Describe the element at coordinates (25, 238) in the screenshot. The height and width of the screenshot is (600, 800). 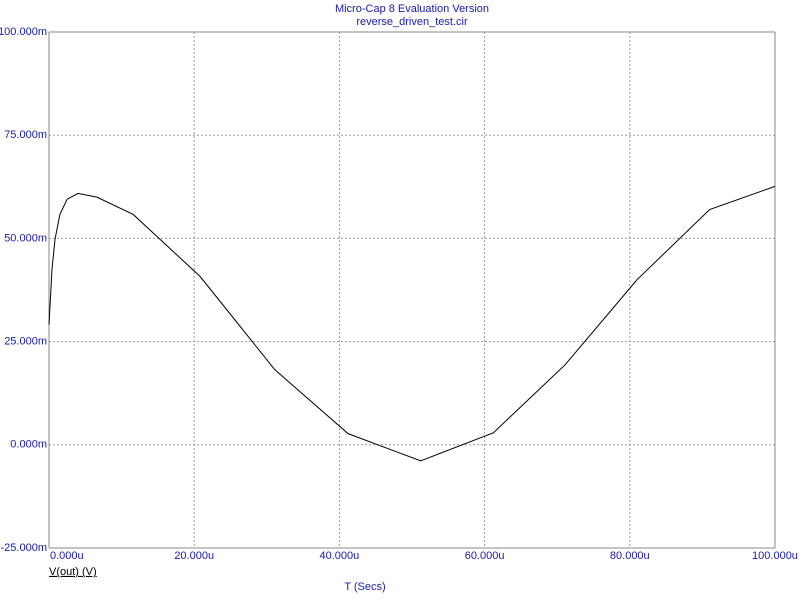
I see `y-tick-label: 50.000m` at that location.